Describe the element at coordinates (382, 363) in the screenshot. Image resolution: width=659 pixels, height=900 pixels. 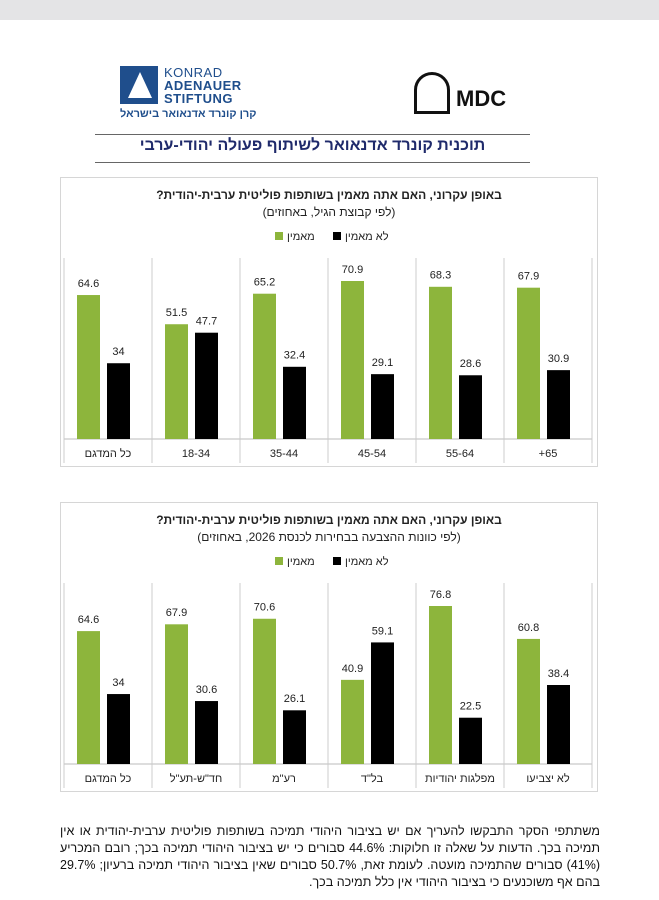
I see `value-label: 29.1` at that location.